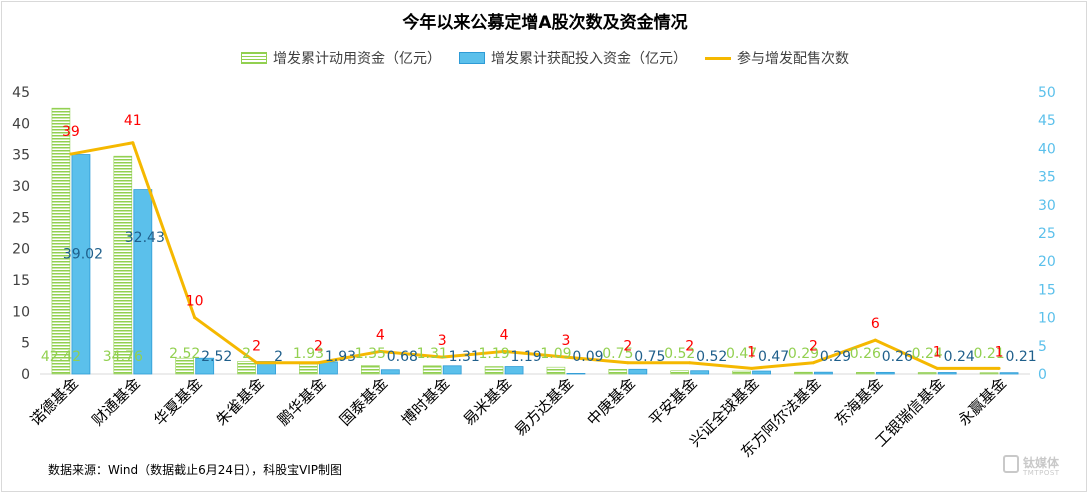 The width and height of the screenshot is (1090, 495). What do you see at coordinates (587, 357) in the screenshot?
I see `data-label-series-1: 0.09` at bounding box center [587, 357].